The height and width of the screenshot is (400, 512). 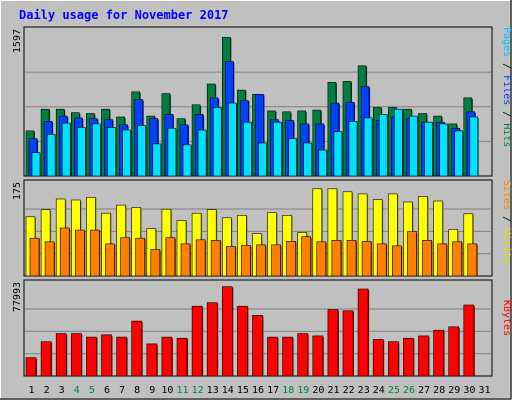 I want to click on x-tick-label: 23, so click(x=364, y=390).